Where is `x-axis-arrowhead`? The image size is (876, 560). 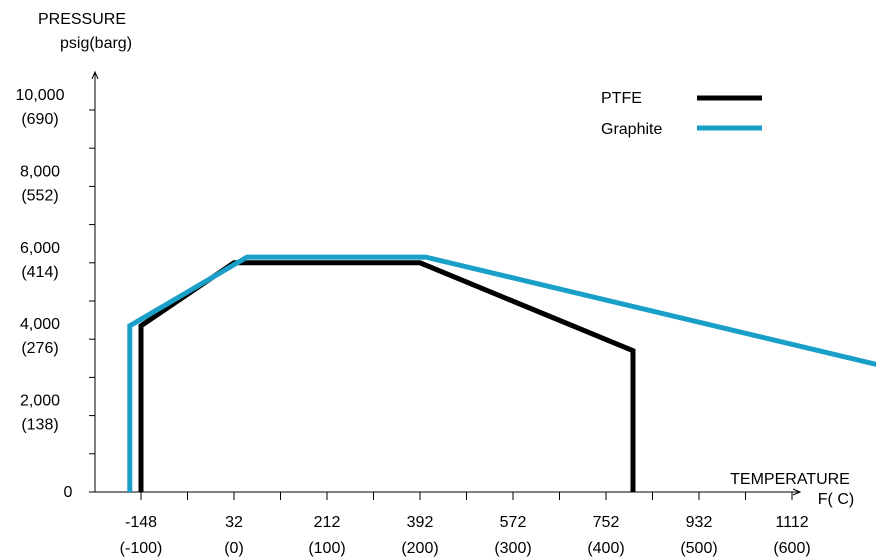 x-axis-arrowhead is located at coordinates (797, 492).